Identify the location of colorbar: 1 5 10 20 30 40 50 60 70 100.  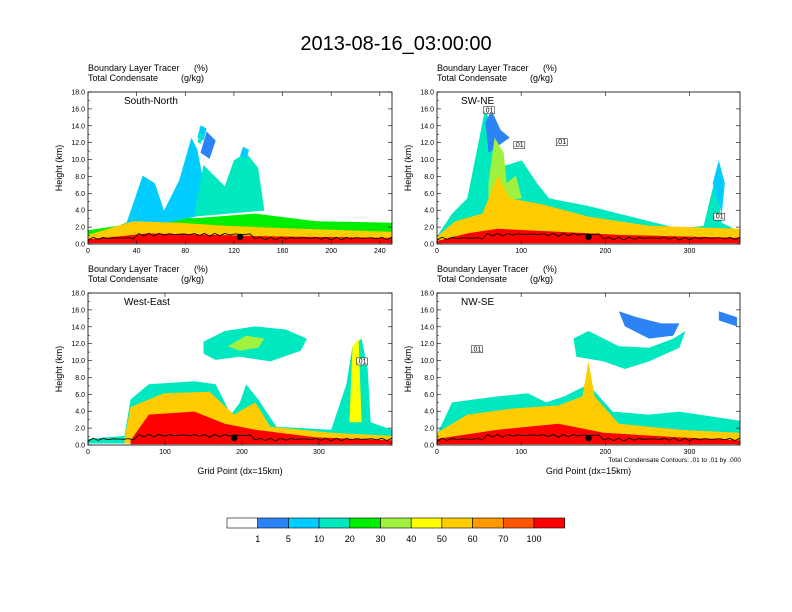
(396, 530).